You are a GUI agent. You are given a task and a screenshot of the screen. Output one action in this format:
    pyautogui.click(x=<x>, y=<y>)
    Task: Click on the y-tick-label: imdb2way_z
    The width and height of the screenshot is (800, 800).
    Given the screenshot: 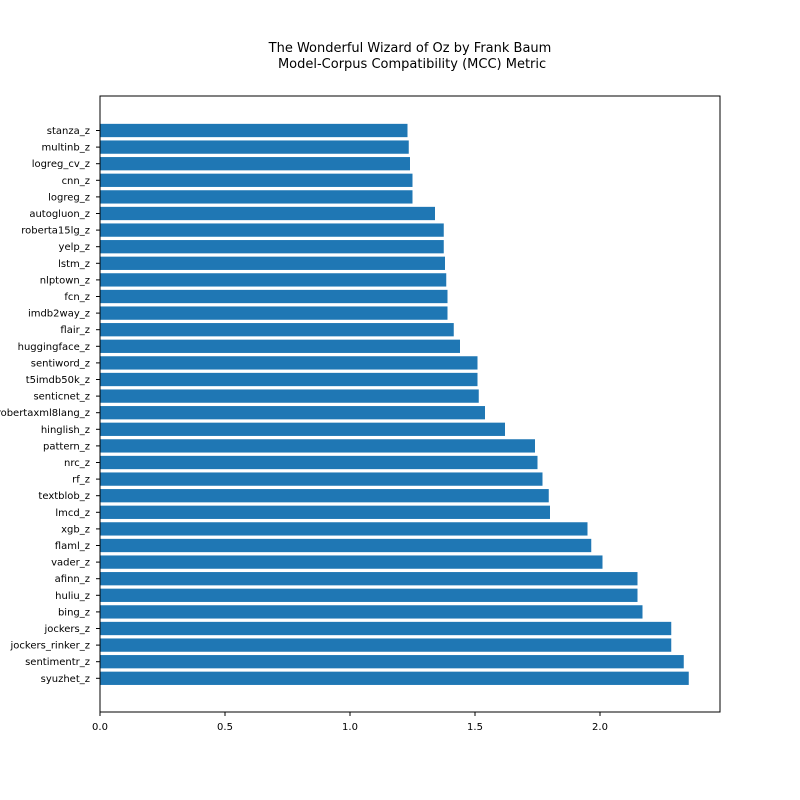 What is the action you would take?
    pyautogui.click(x=59, y=314)
    